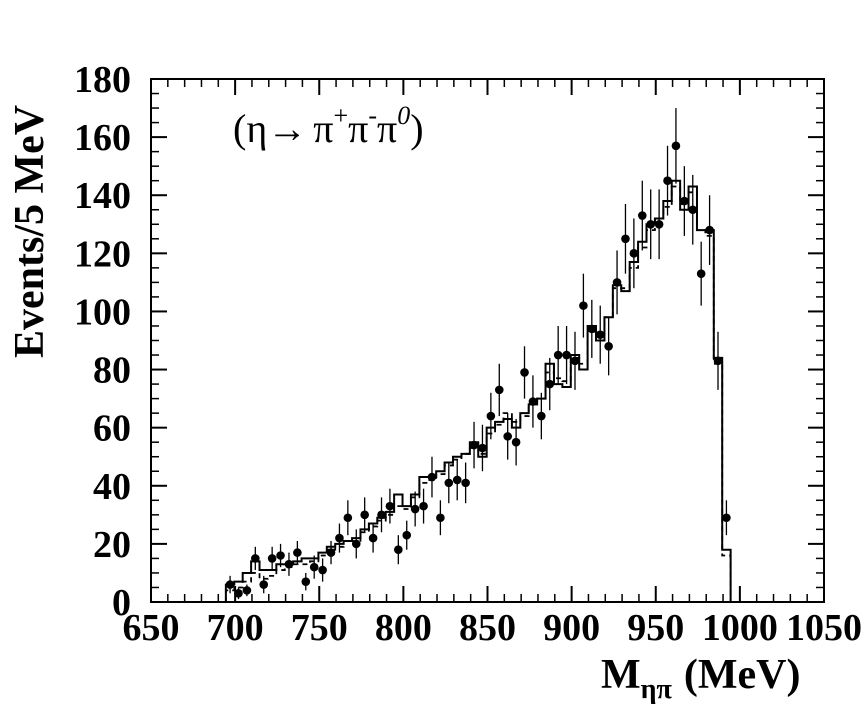 Image resolution: width=867 pixels, height=709 pixels. What do you see at coordinates (319, 628) in the screenshot?
I see `x-tick-label: 750` at bounding box center [319, 628].